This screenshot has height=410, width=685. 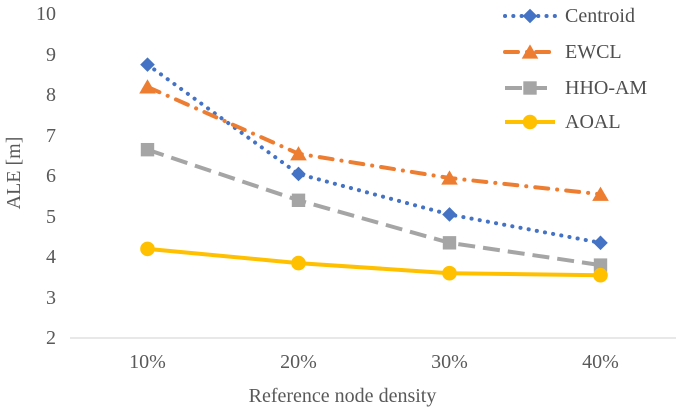 What do you see at coordinates (51, 95) in the screenshot?
I see `y-axis-tick-label: 8` at bounding box center [51, 95].